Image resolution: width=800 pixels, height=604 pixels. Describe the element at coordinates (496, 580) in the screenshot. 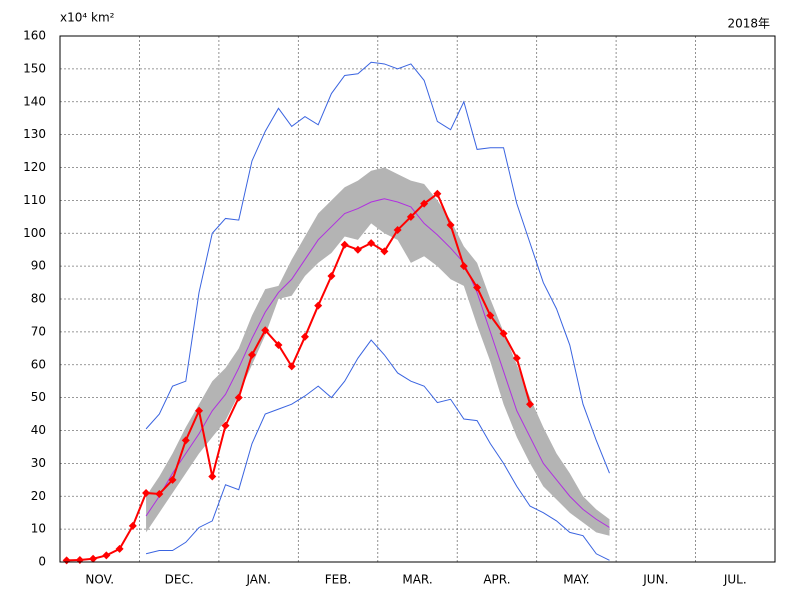

I see `x-tick-label: APR.` at that location.